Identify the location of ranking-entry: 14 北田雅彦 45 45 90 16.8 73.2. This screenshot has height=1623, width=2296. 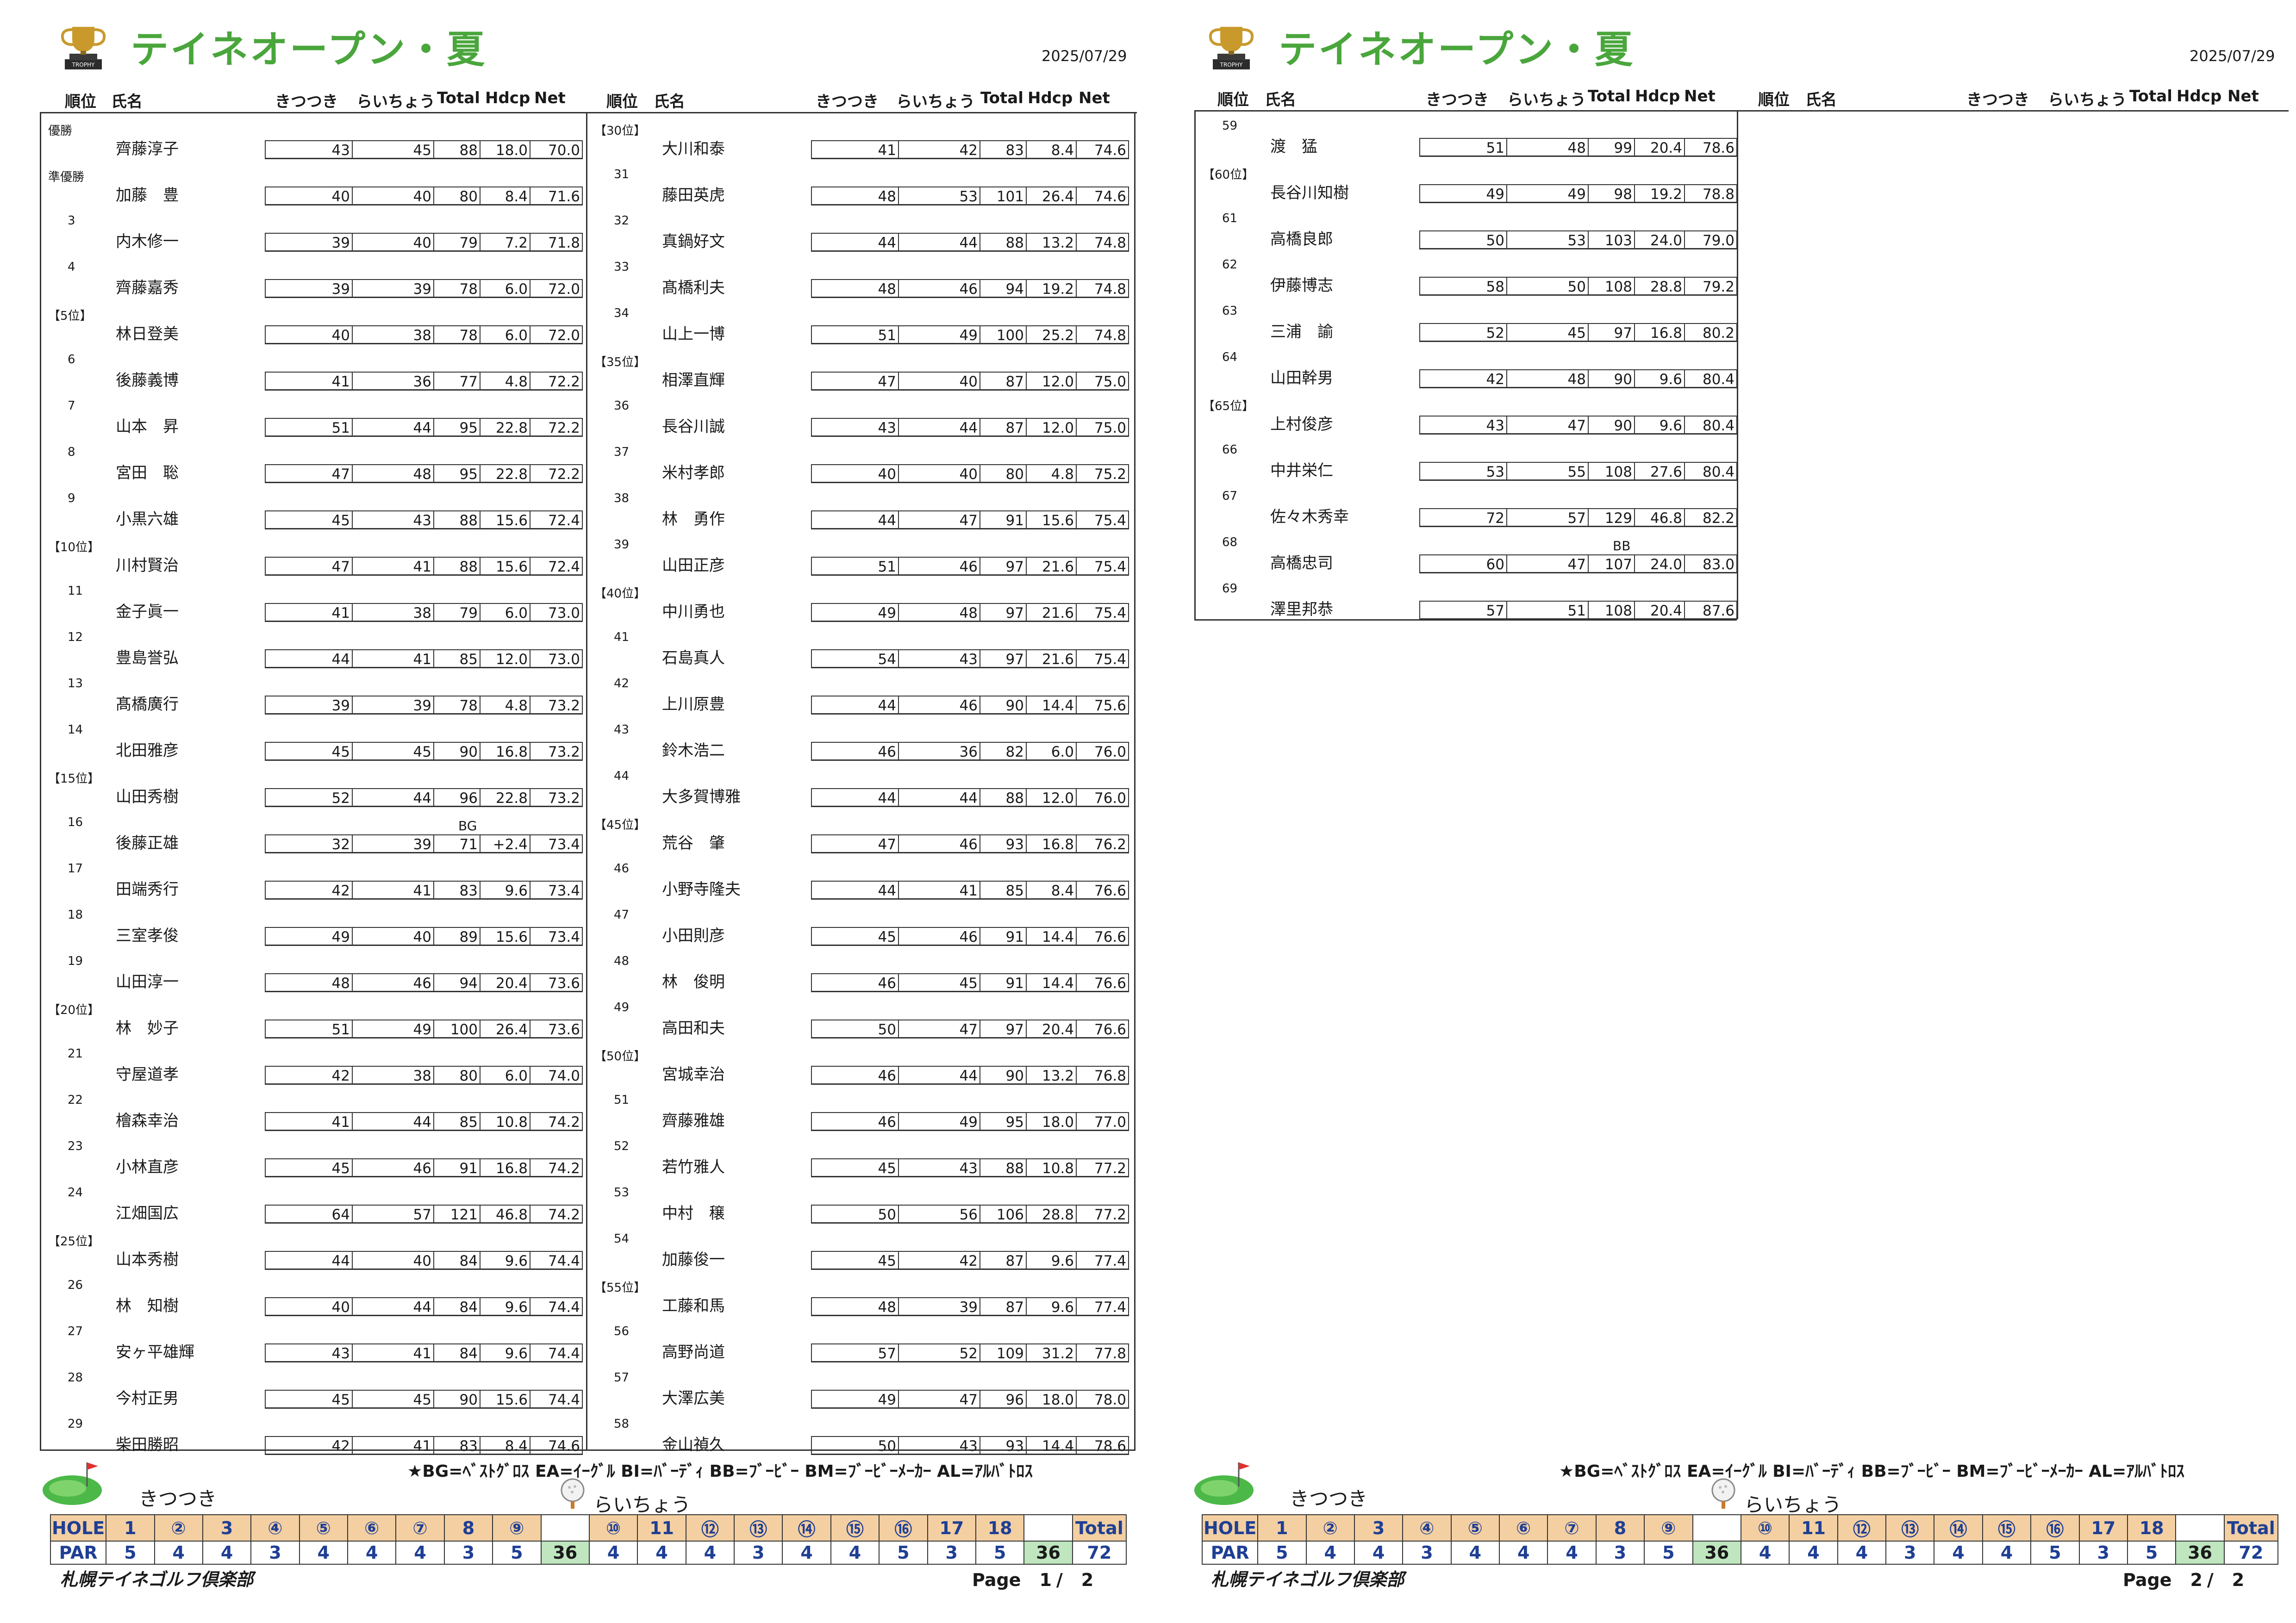
(314, 740).